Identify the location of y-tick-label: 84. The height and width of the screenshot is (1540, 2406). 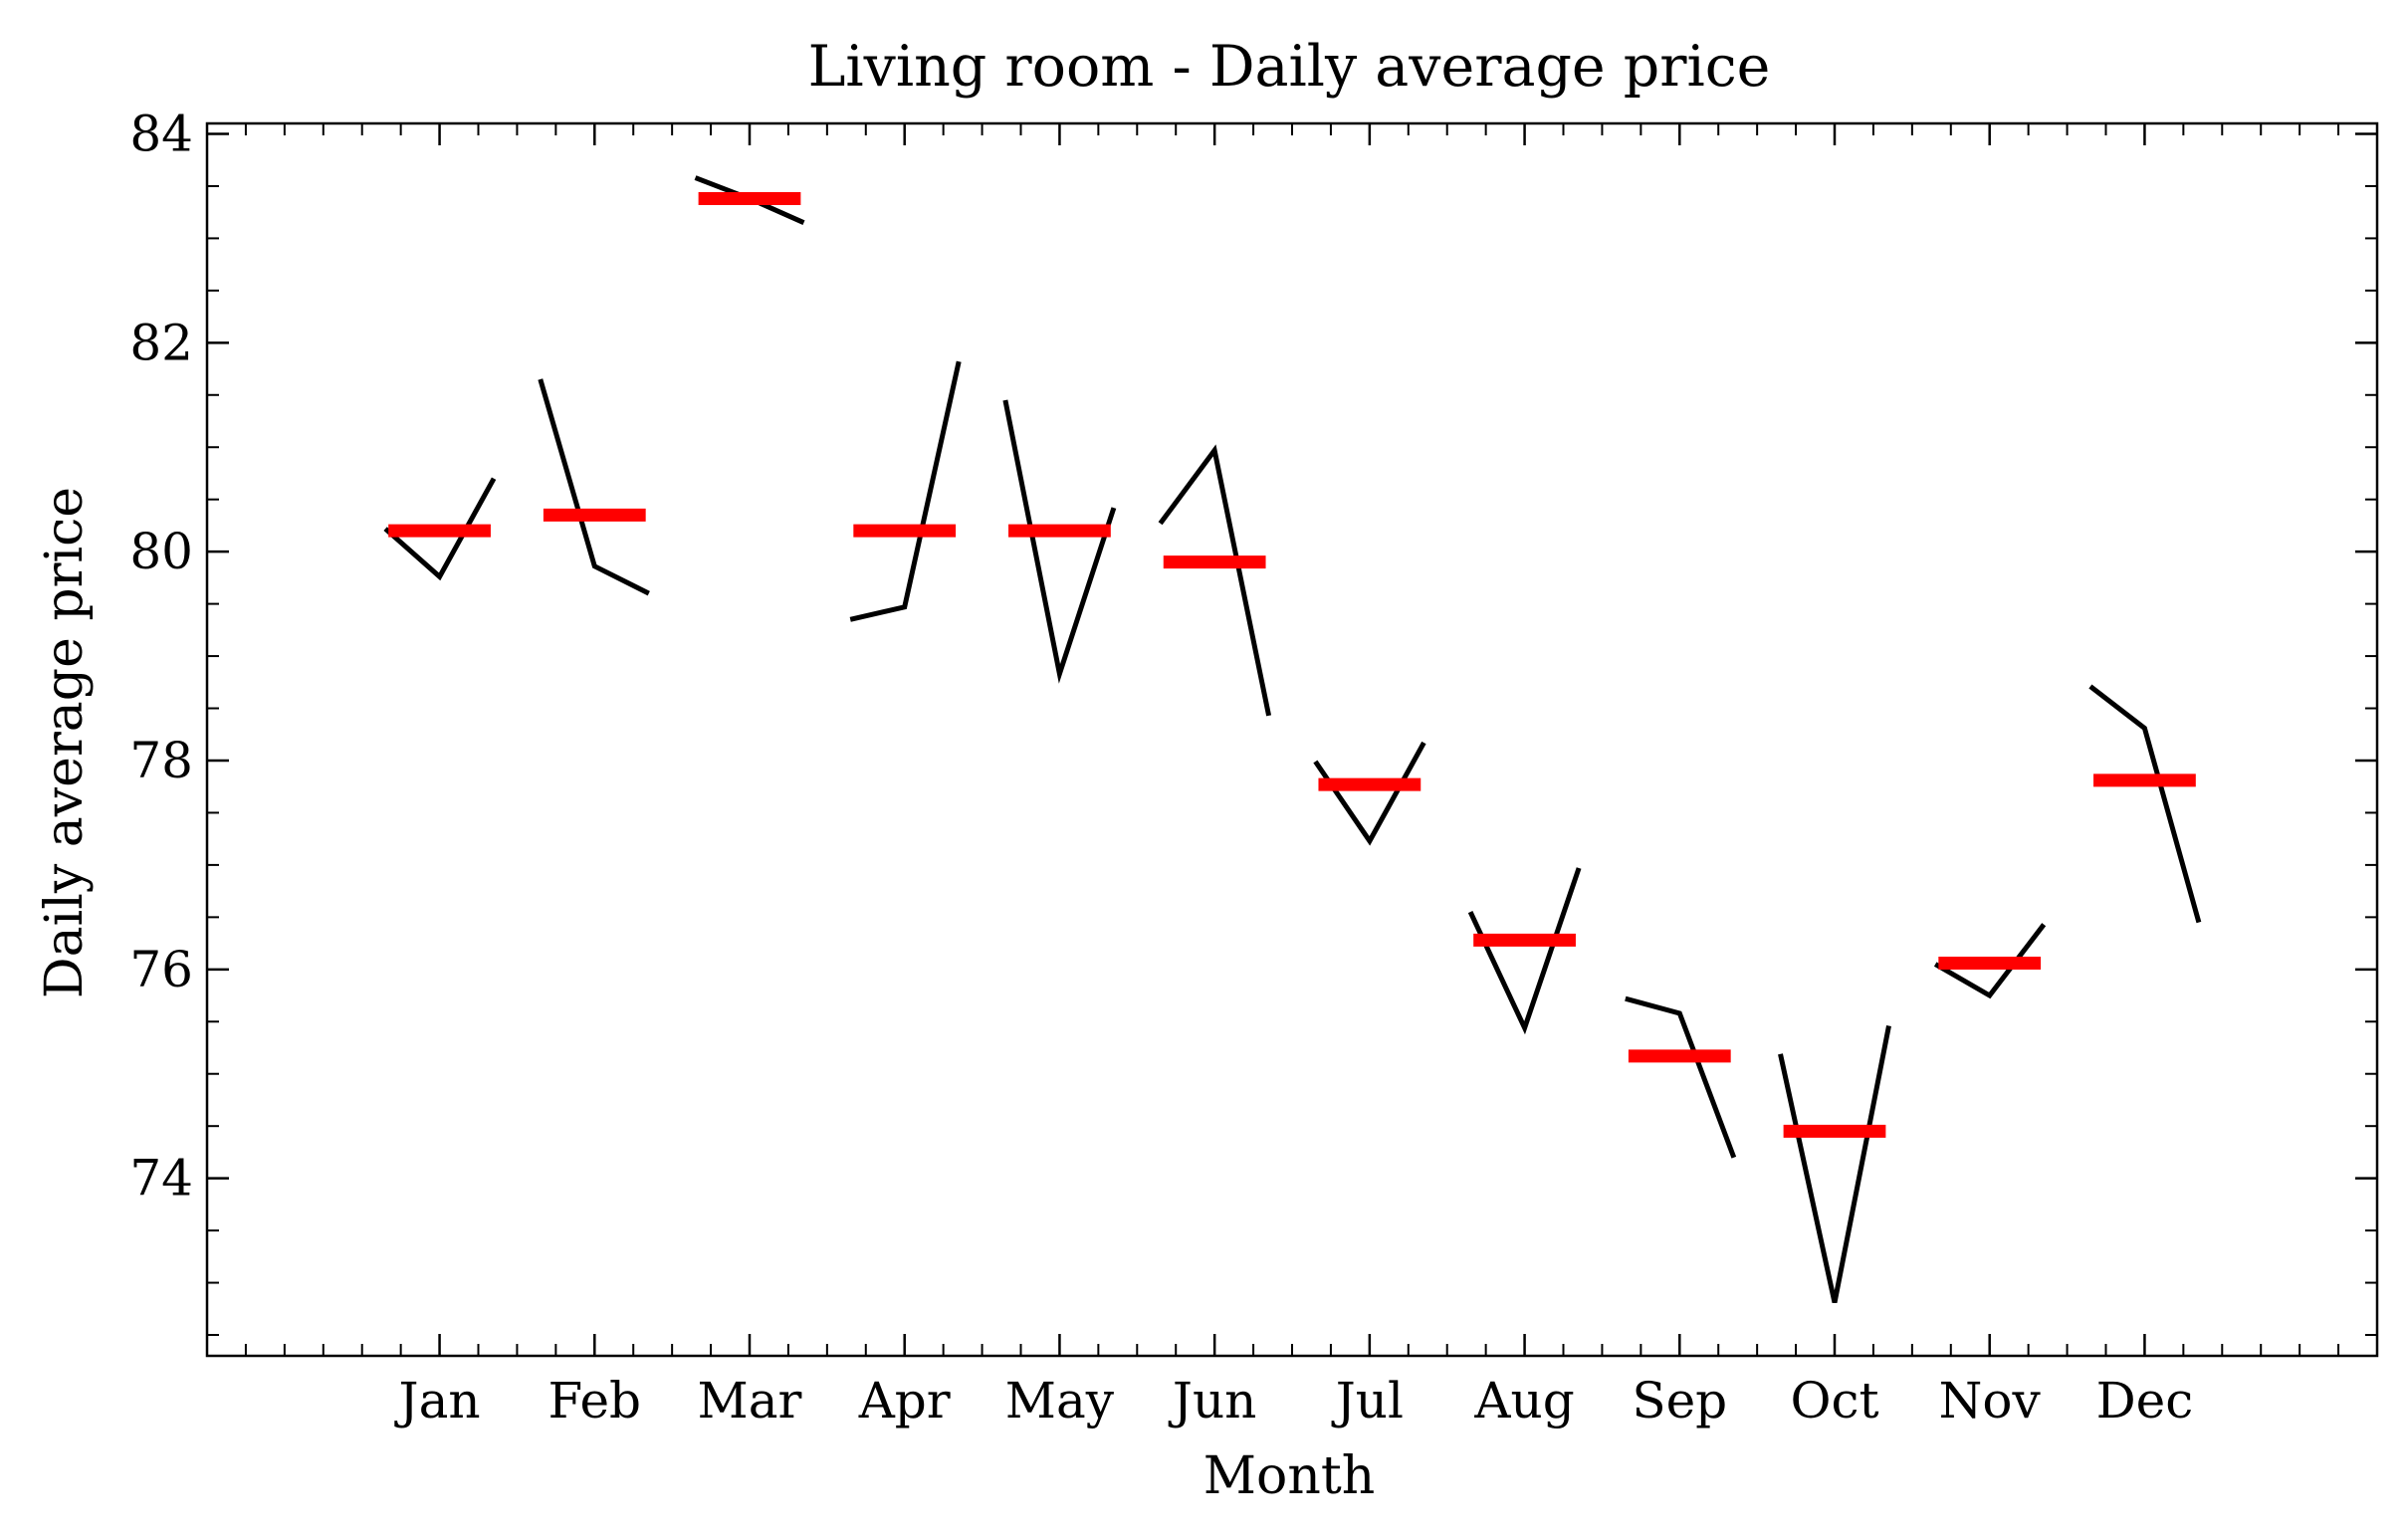
(161, 134).